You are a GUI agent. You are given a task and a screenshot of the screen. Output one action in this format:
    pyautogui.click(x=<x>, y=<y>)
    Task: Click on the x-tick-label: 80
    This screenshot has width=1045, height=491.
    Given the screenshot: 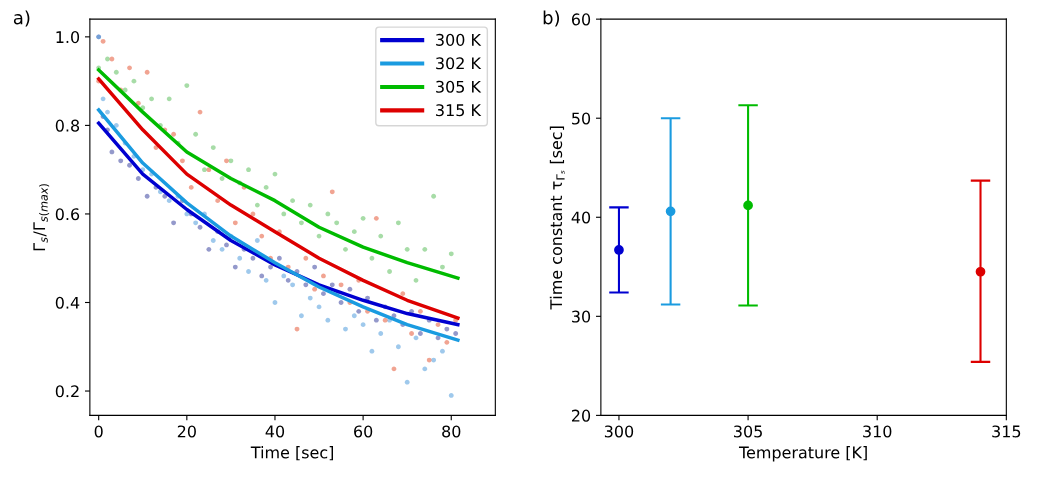 What is the action you would take?
    pyautogui.click(x=451, y=431)
    